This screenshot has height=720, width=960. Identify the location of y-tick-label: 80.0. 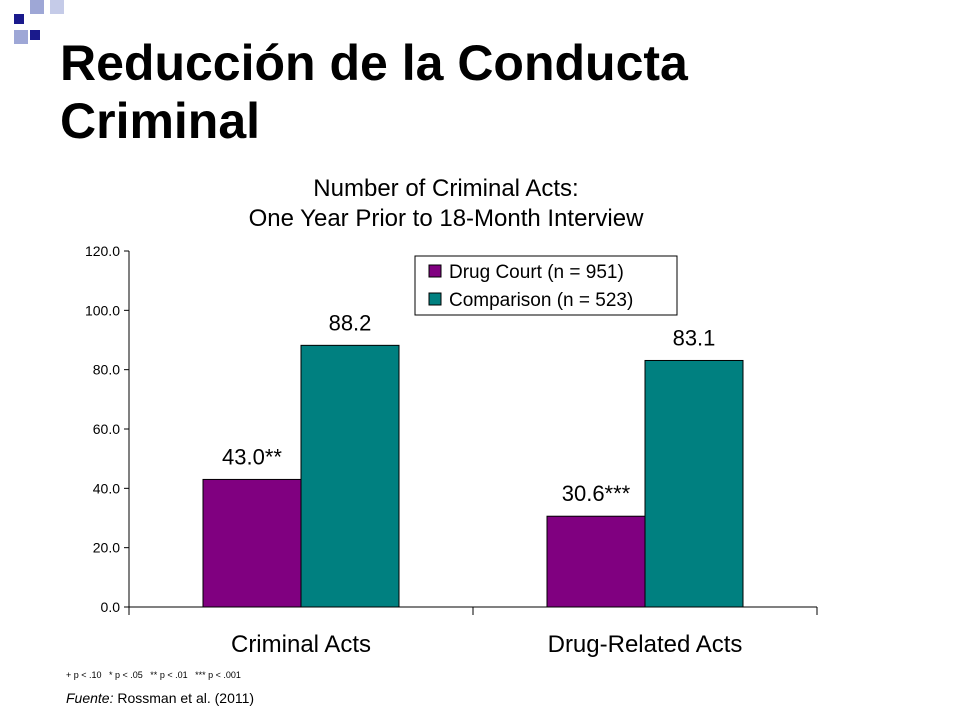
(106, 370).